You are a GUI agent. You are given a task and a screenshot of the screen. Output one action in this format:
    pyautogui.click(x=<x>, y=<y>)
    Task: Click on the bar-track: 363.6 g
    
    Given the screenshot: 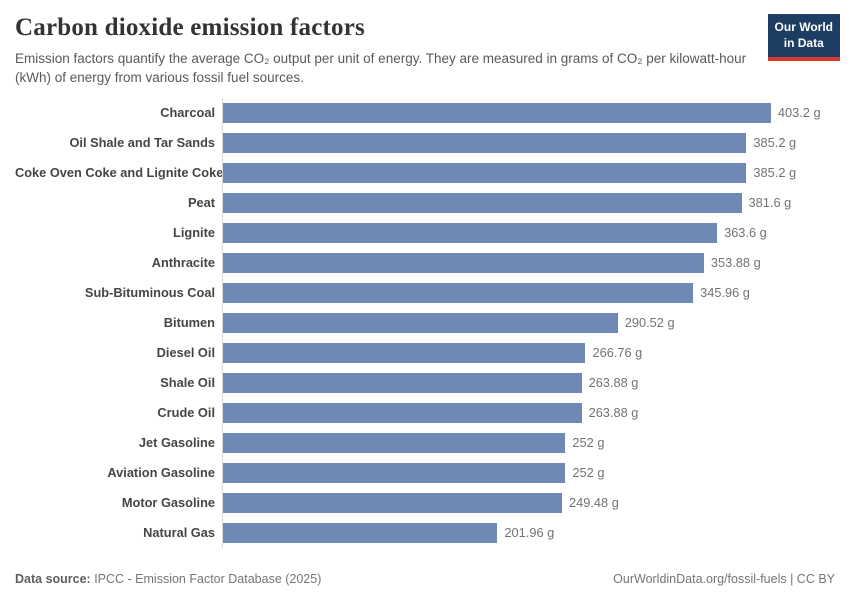 What is the action you would take?
    pyautogui.click(x=531, y=232)
    